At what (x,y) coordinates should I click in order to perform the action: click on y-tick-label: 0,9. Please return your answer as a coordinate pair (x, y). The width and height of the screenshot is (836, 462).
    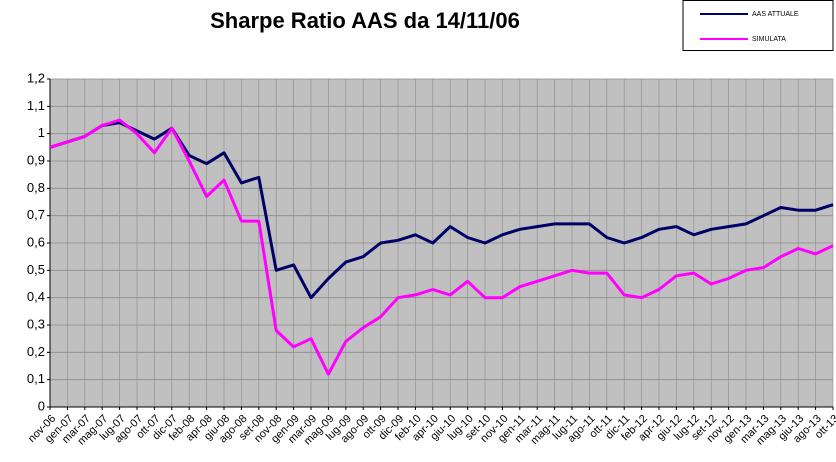
    Looking at the image, I should click on (36, 159).